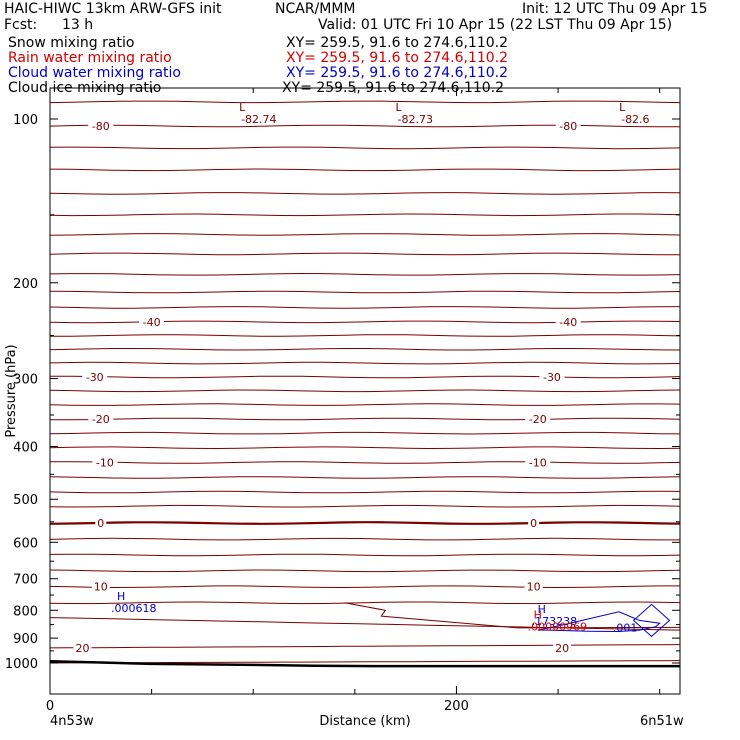  Describe the element at coordinates (25, 543) in the screenshot. I see `y-tick-label: 600` at that location.